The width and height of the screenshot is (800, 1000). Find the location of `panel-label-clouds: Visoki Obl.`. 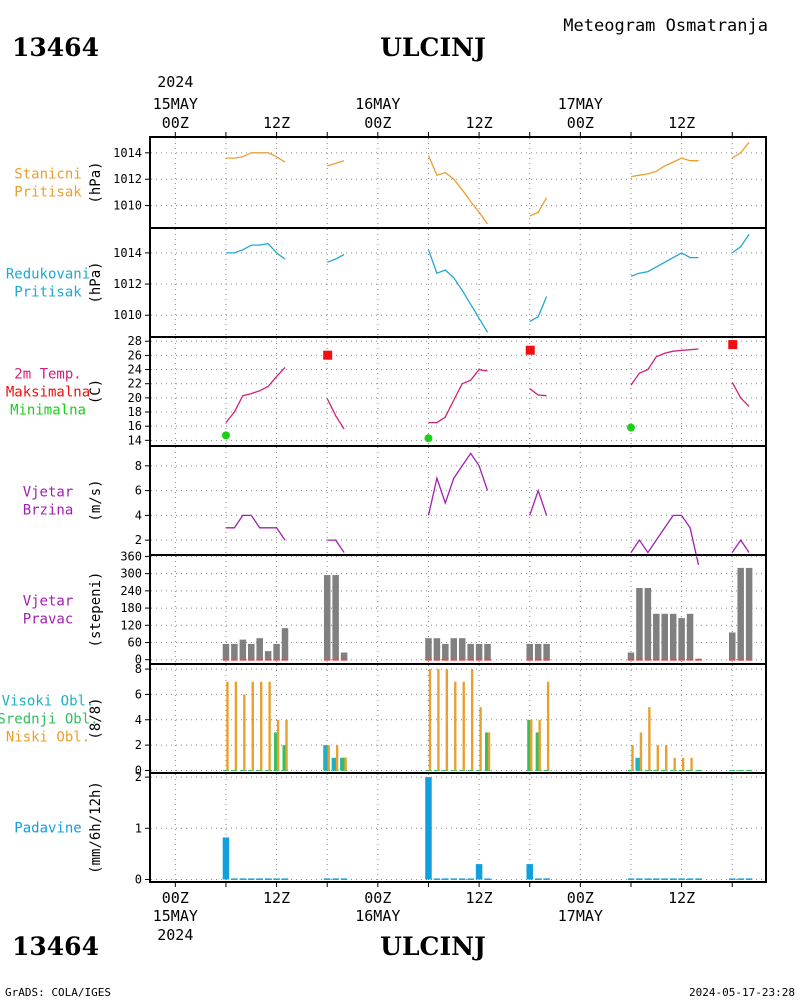

panel-label-clouds: Visoki Obl. is located at coordinates (48, 702).